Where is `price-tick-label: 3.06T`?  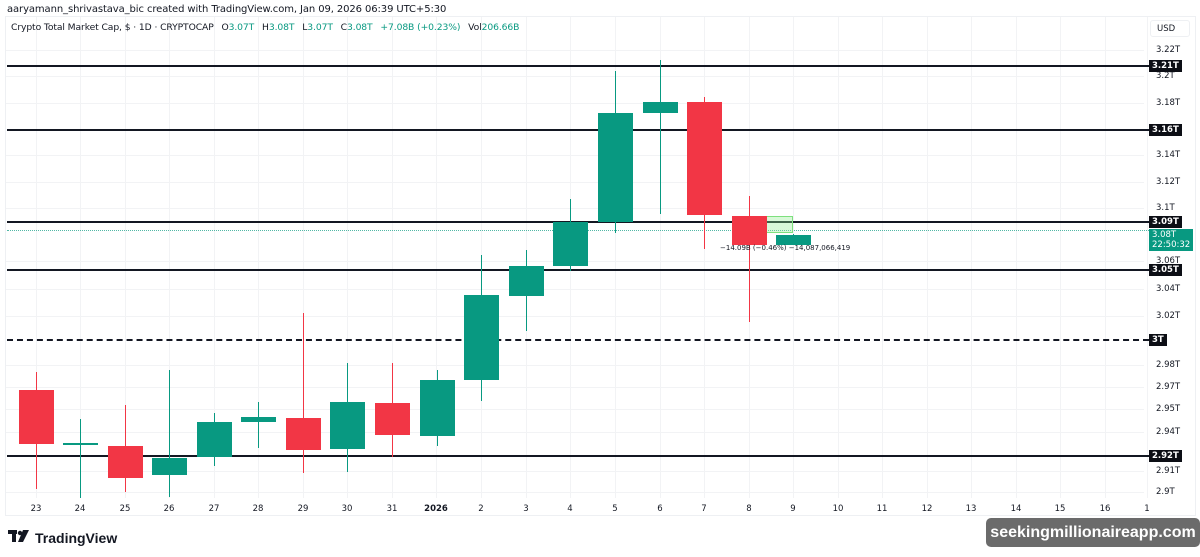 price-tick-label: 3.06T is located at coordinates (1168, 261).